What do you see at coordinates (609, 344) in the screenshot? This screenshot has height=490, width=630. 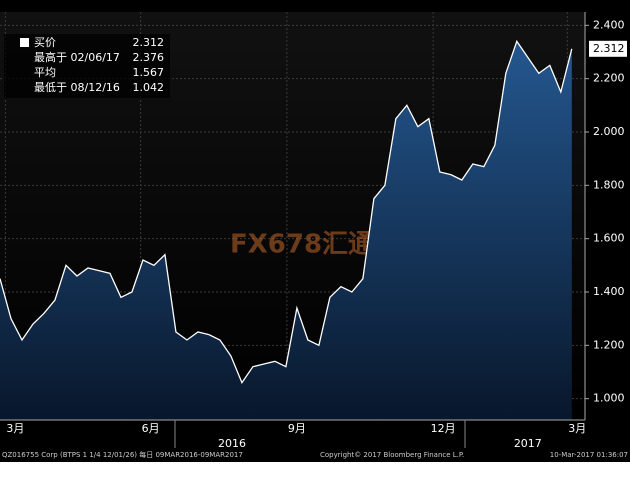 I see `y-tick-label: 1.200` at bounding box center [609, 344].